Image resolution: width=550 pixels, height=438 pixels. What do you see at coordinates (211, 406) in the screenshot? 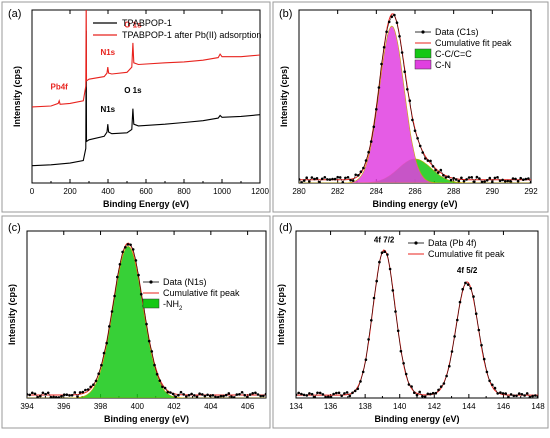
I see `x-tick-label: 404` at bounding box center [211, 406].